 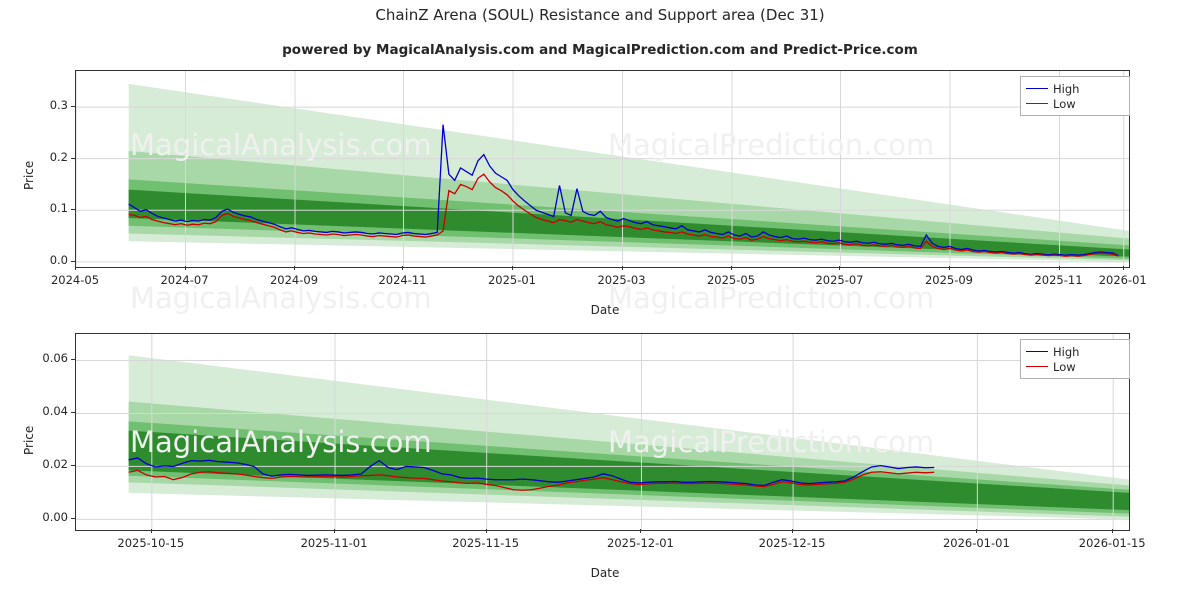 I want to click on y-tick-label: 0.1, so click(x=58, y=208).